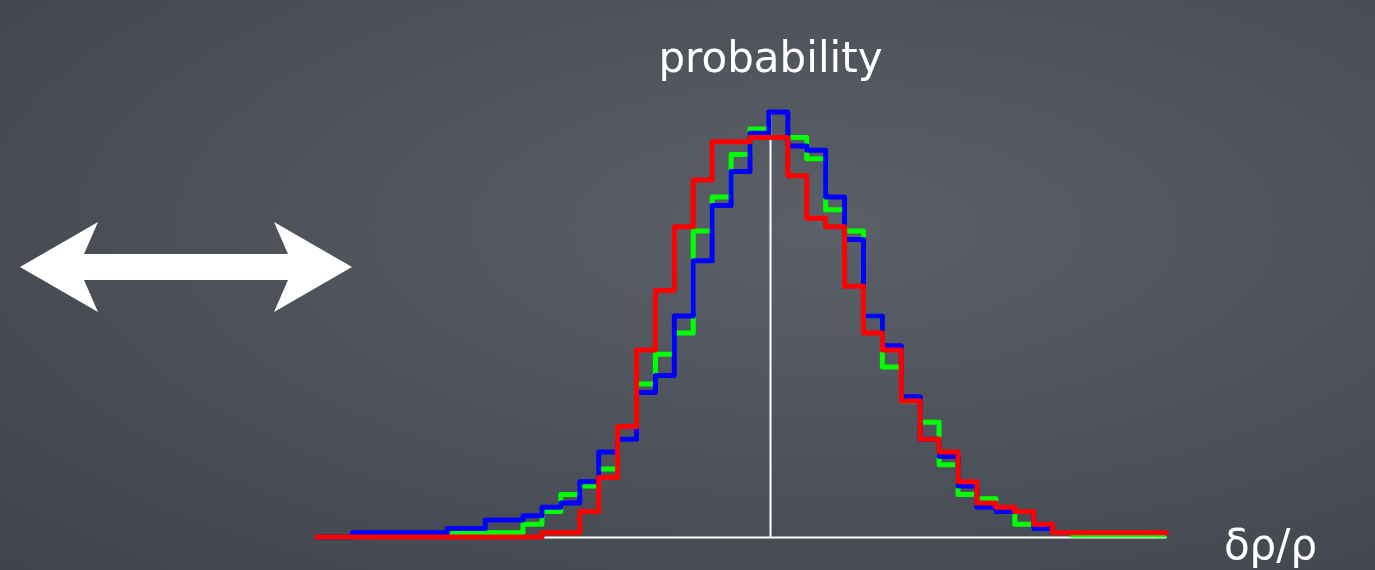 The height and width of the screenshot is (570, 1375). I want to click on y-axis-title: probability, so click(770, 57).